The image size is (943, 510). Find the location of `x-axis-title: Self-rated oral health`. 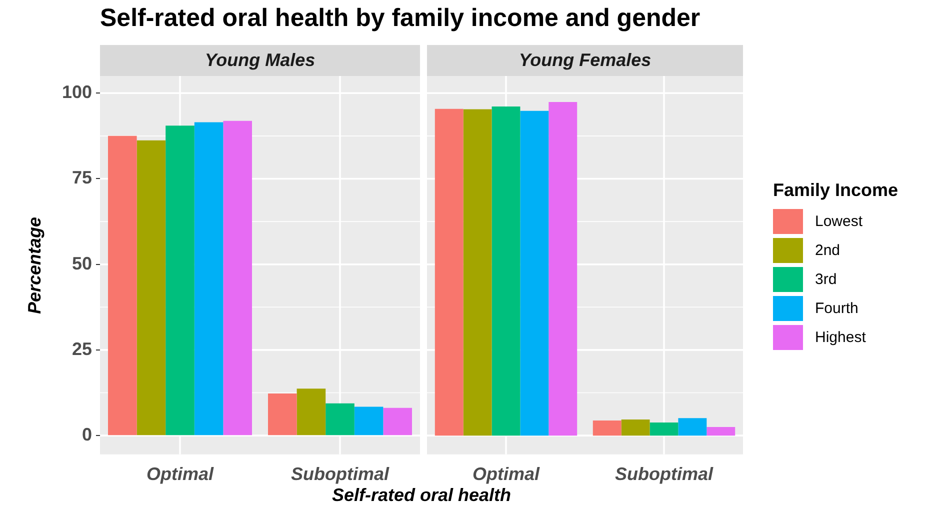

x-axis-title: Self-rated oral health is located at coordinates (421, 495).